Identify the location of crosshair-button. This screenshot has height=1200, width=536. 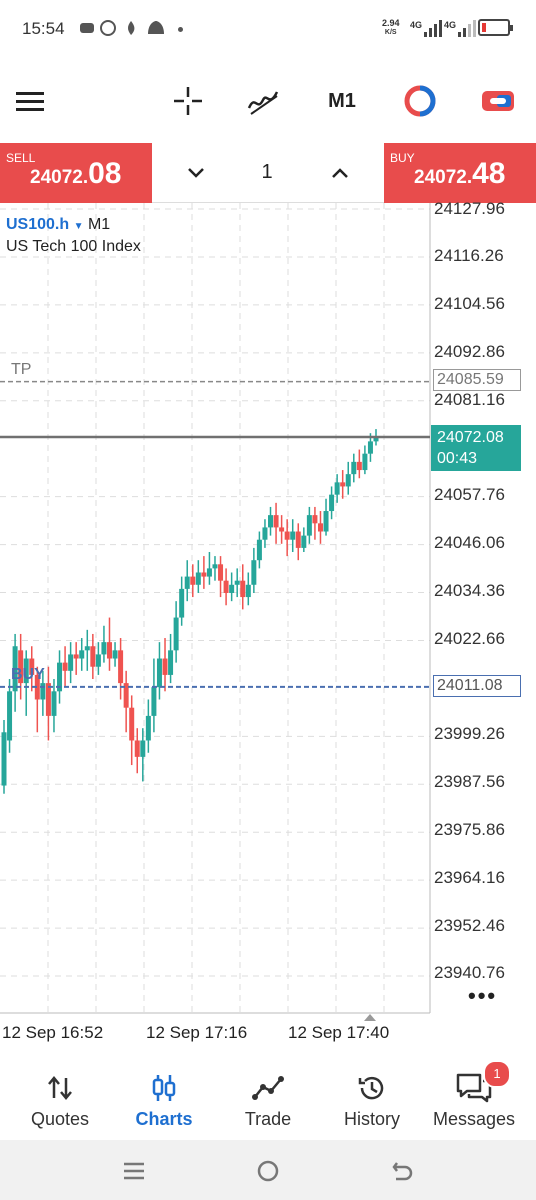
(188, 101).